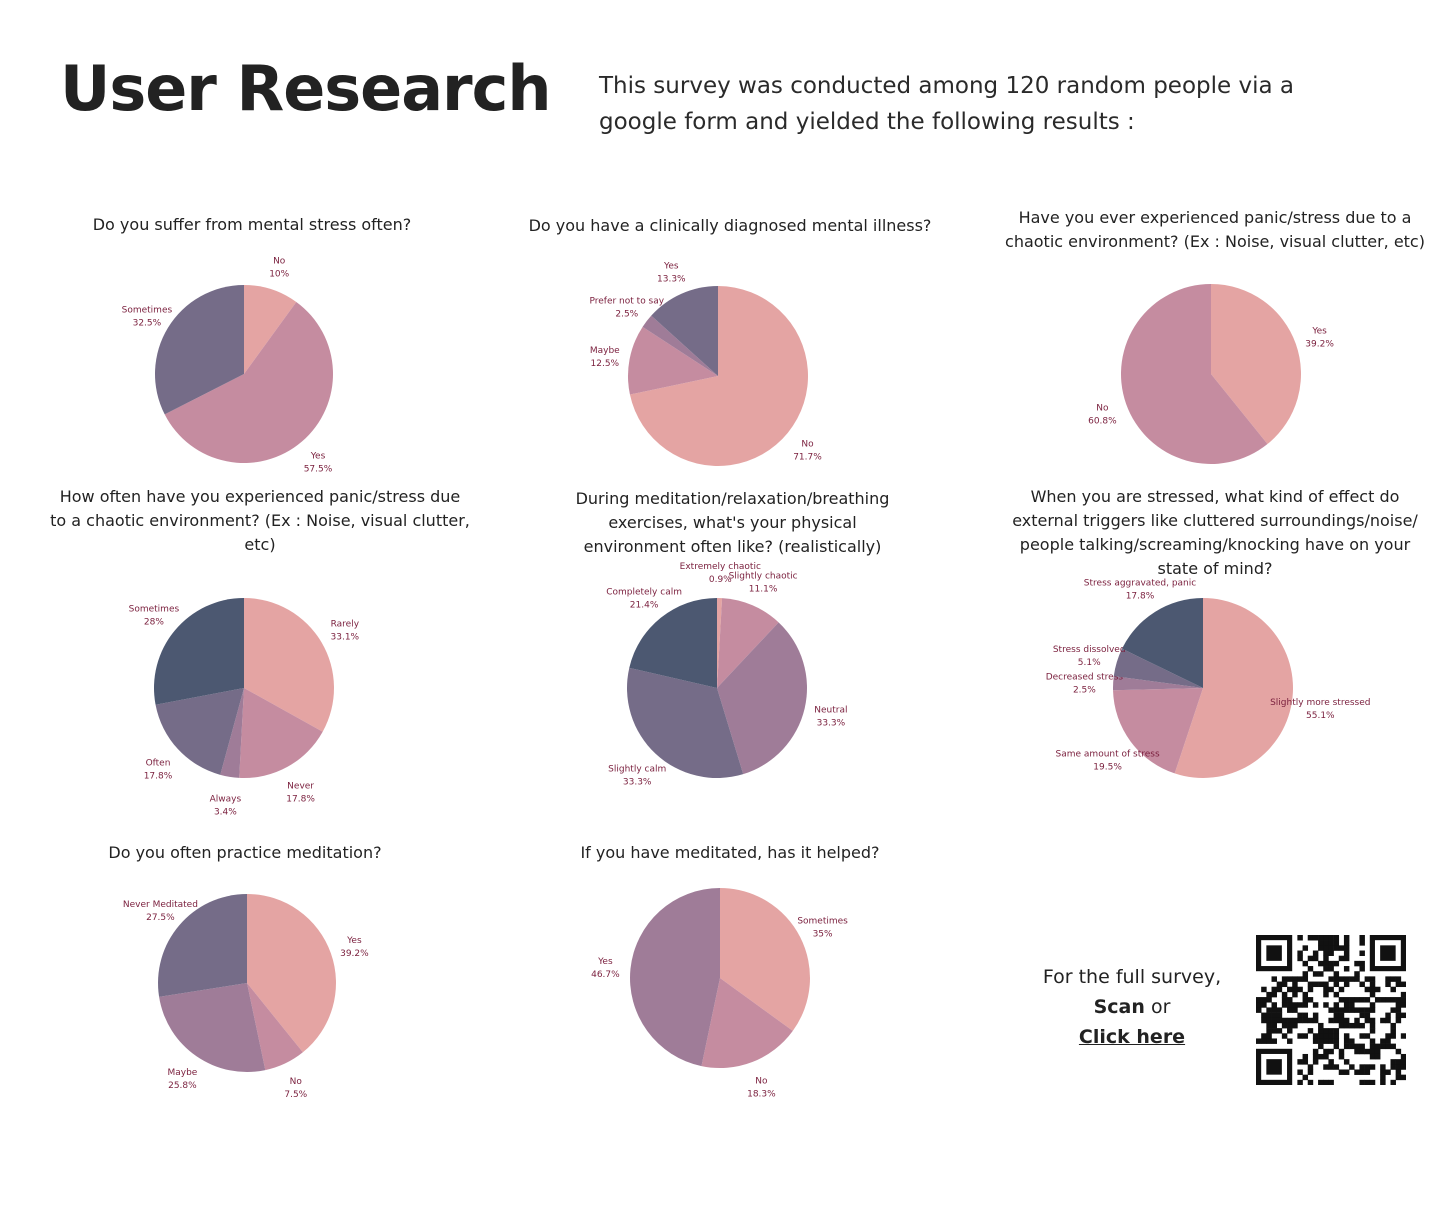  Describe the element at coordinates (1085, 684) in the screenshot. I see `slice-label: Decreased stress 2.5%` at that location.